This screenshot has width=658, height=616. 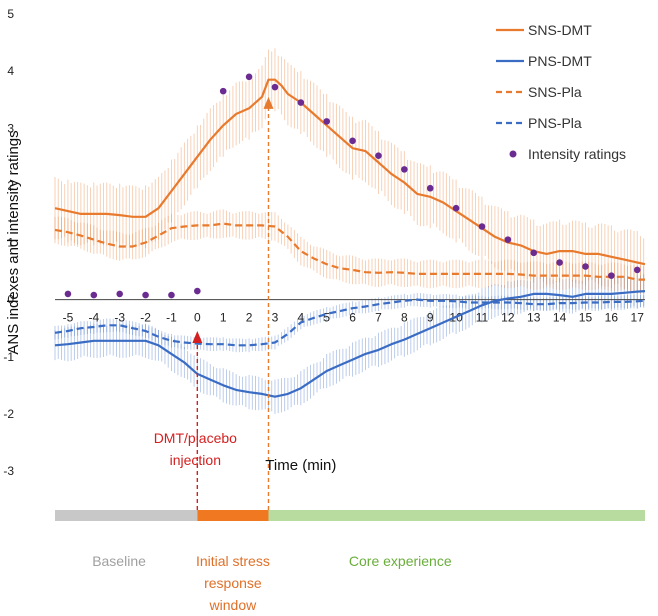 I want to click on phase-label: response, so click(x=233, y=583).